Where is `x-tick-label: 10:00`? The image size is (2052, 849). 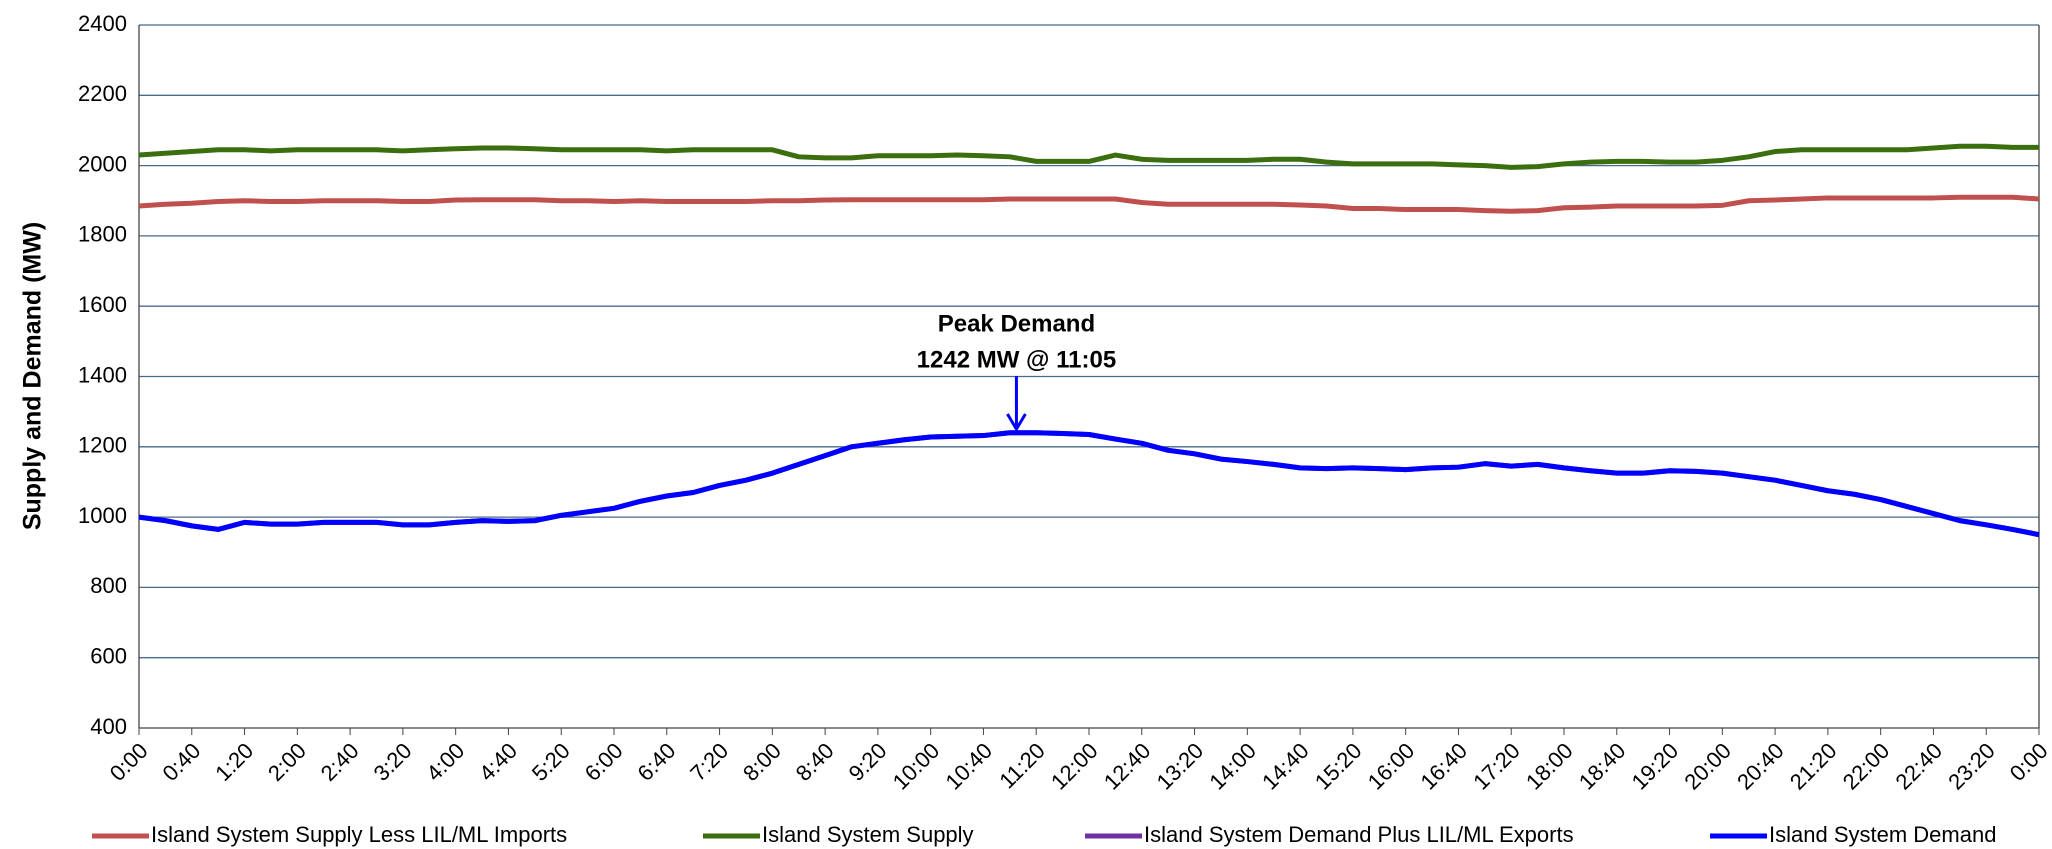
x-tick-label: 10:00 is located at coordinates (916, 766).